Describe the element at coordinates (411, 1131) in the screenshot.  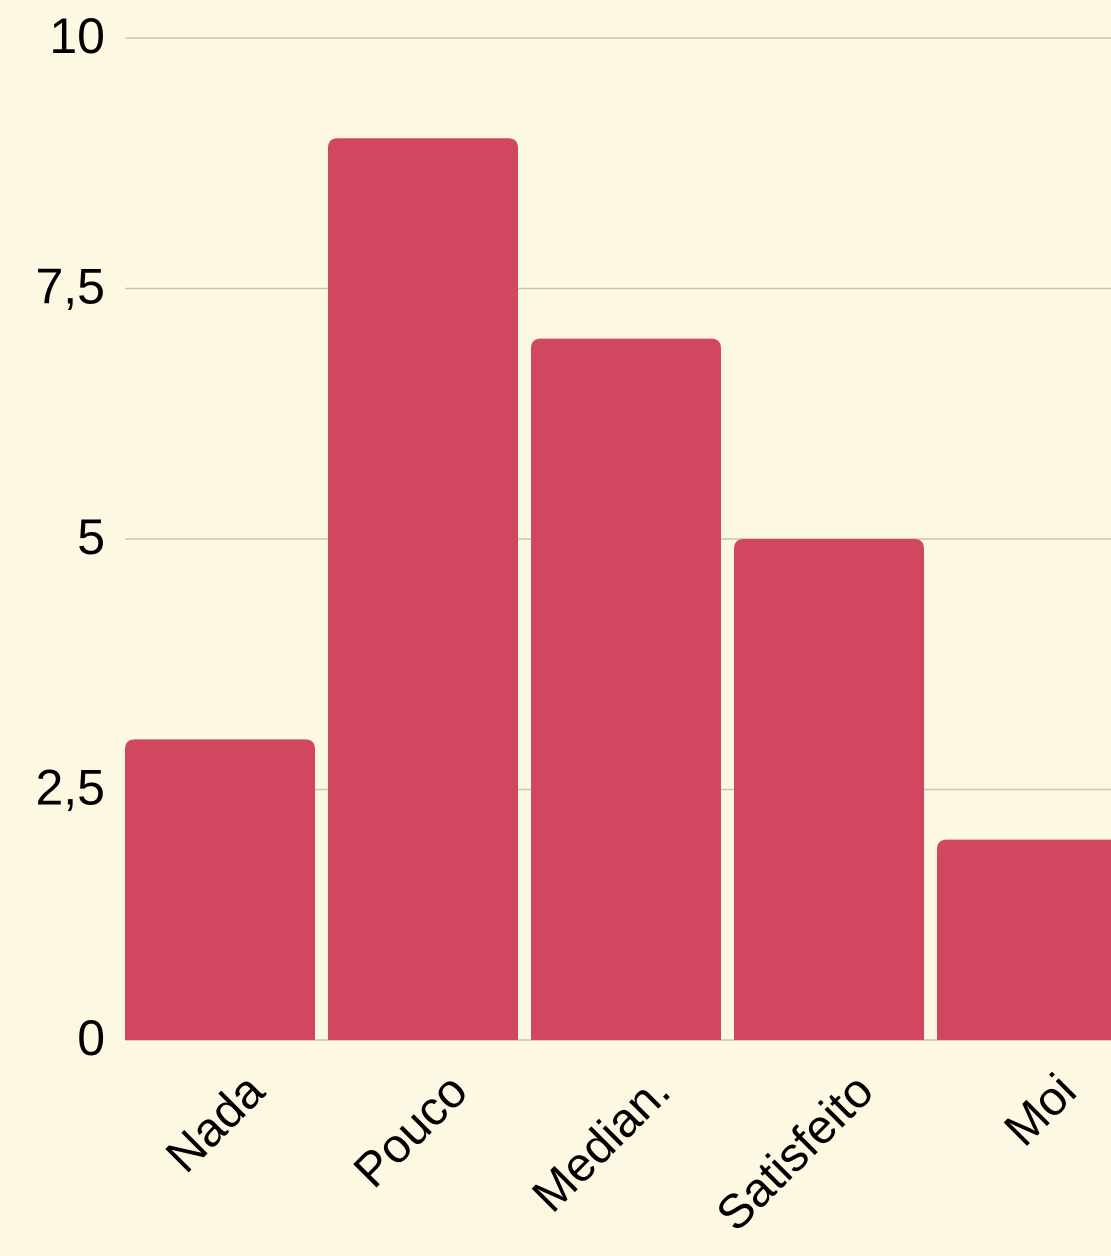
I see `x-tick-label: Pouco` at that location.